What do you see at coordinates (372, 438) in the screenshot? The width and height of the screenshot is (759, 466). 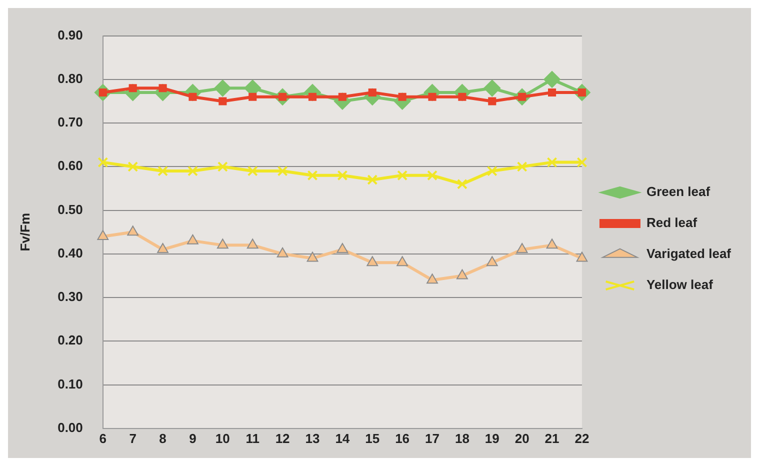 I see `x-tick-label: 15` at bounding box center [372, 438].